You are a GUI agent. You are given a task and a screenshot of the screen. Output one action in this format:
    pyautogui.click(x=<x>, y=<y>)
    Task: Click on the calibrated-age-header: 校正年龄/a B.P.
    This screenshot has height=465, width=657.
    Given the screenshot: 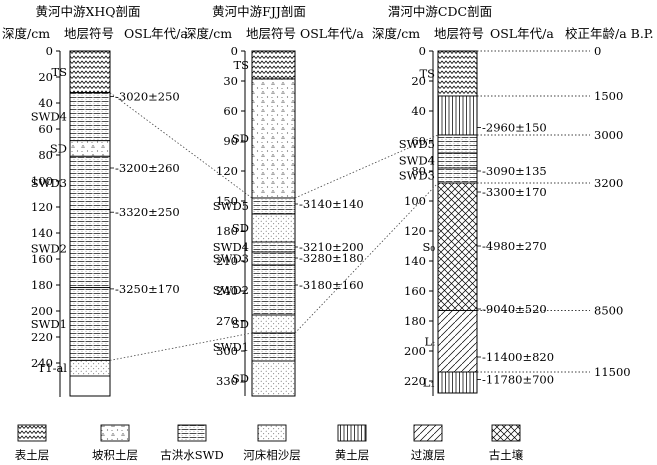 What is the action you would take?
    pyautogui.click(x=609, y=33)
    